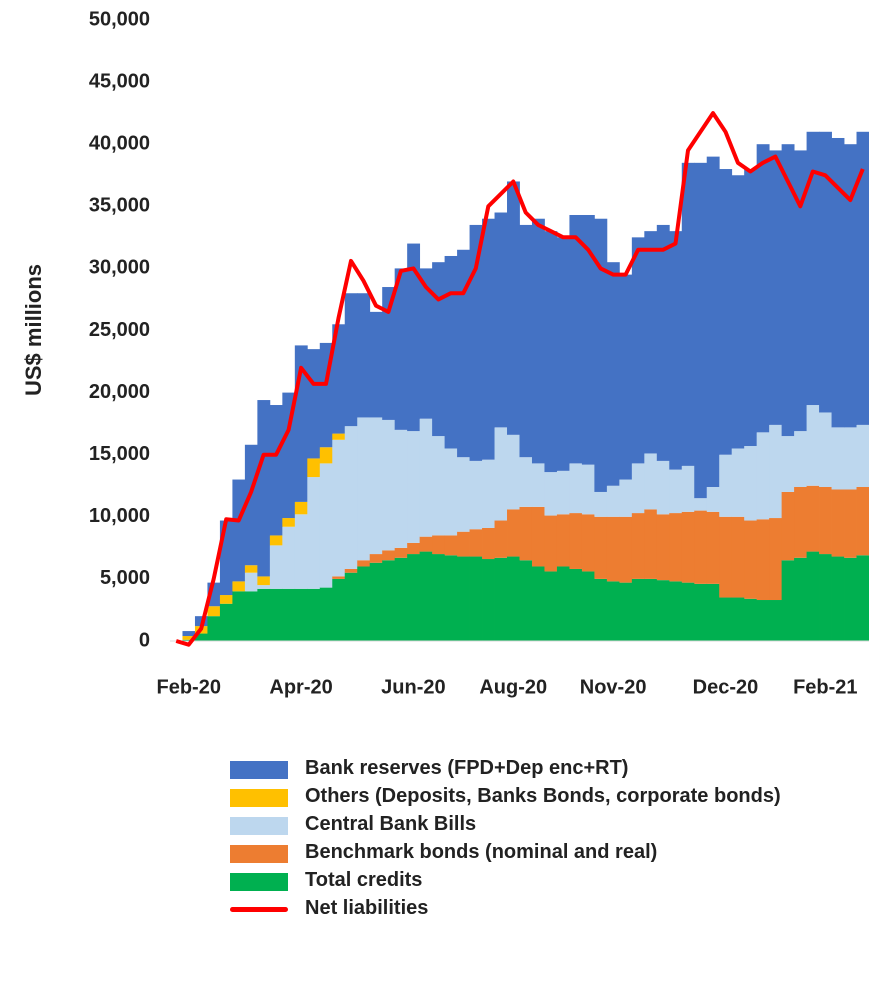 The width and height of the screenshot is (869, 987). What do you see at coordinates (726, 687) in the screenshot?
I see `x-tick-label: Dec-20` at bounding box center [726, 687].